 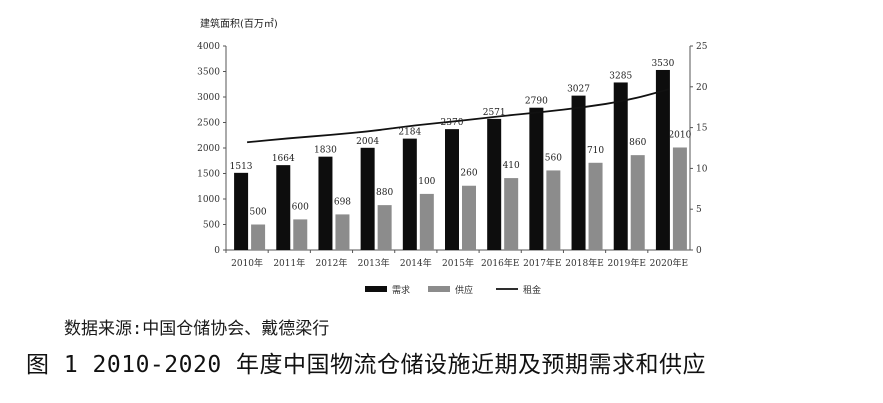 I want to click on right-tick-label: 0, so click(x=699, y=251).